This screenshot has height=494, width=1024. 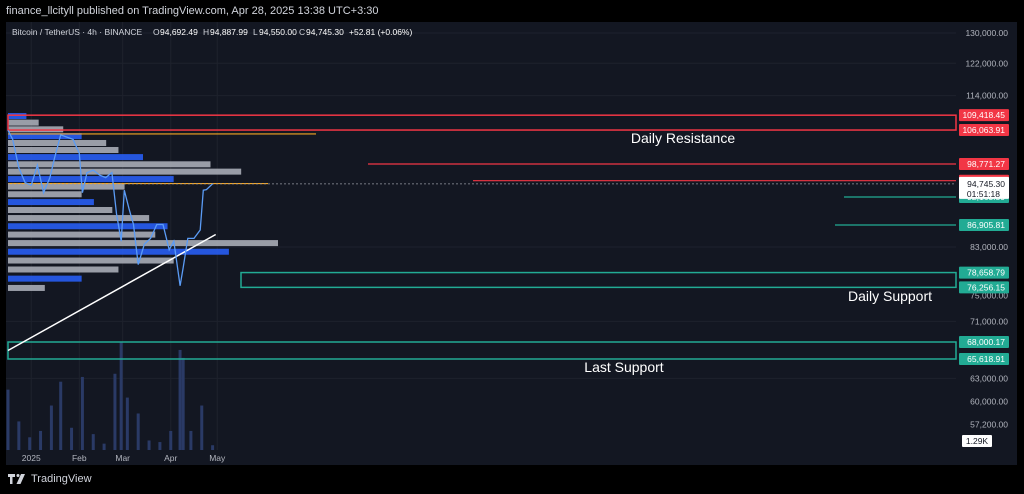 What do you see at coordinates (278, 32) in the screenshot?
I see `legend-low: 94,550.00` at bounding box center [278, 32].